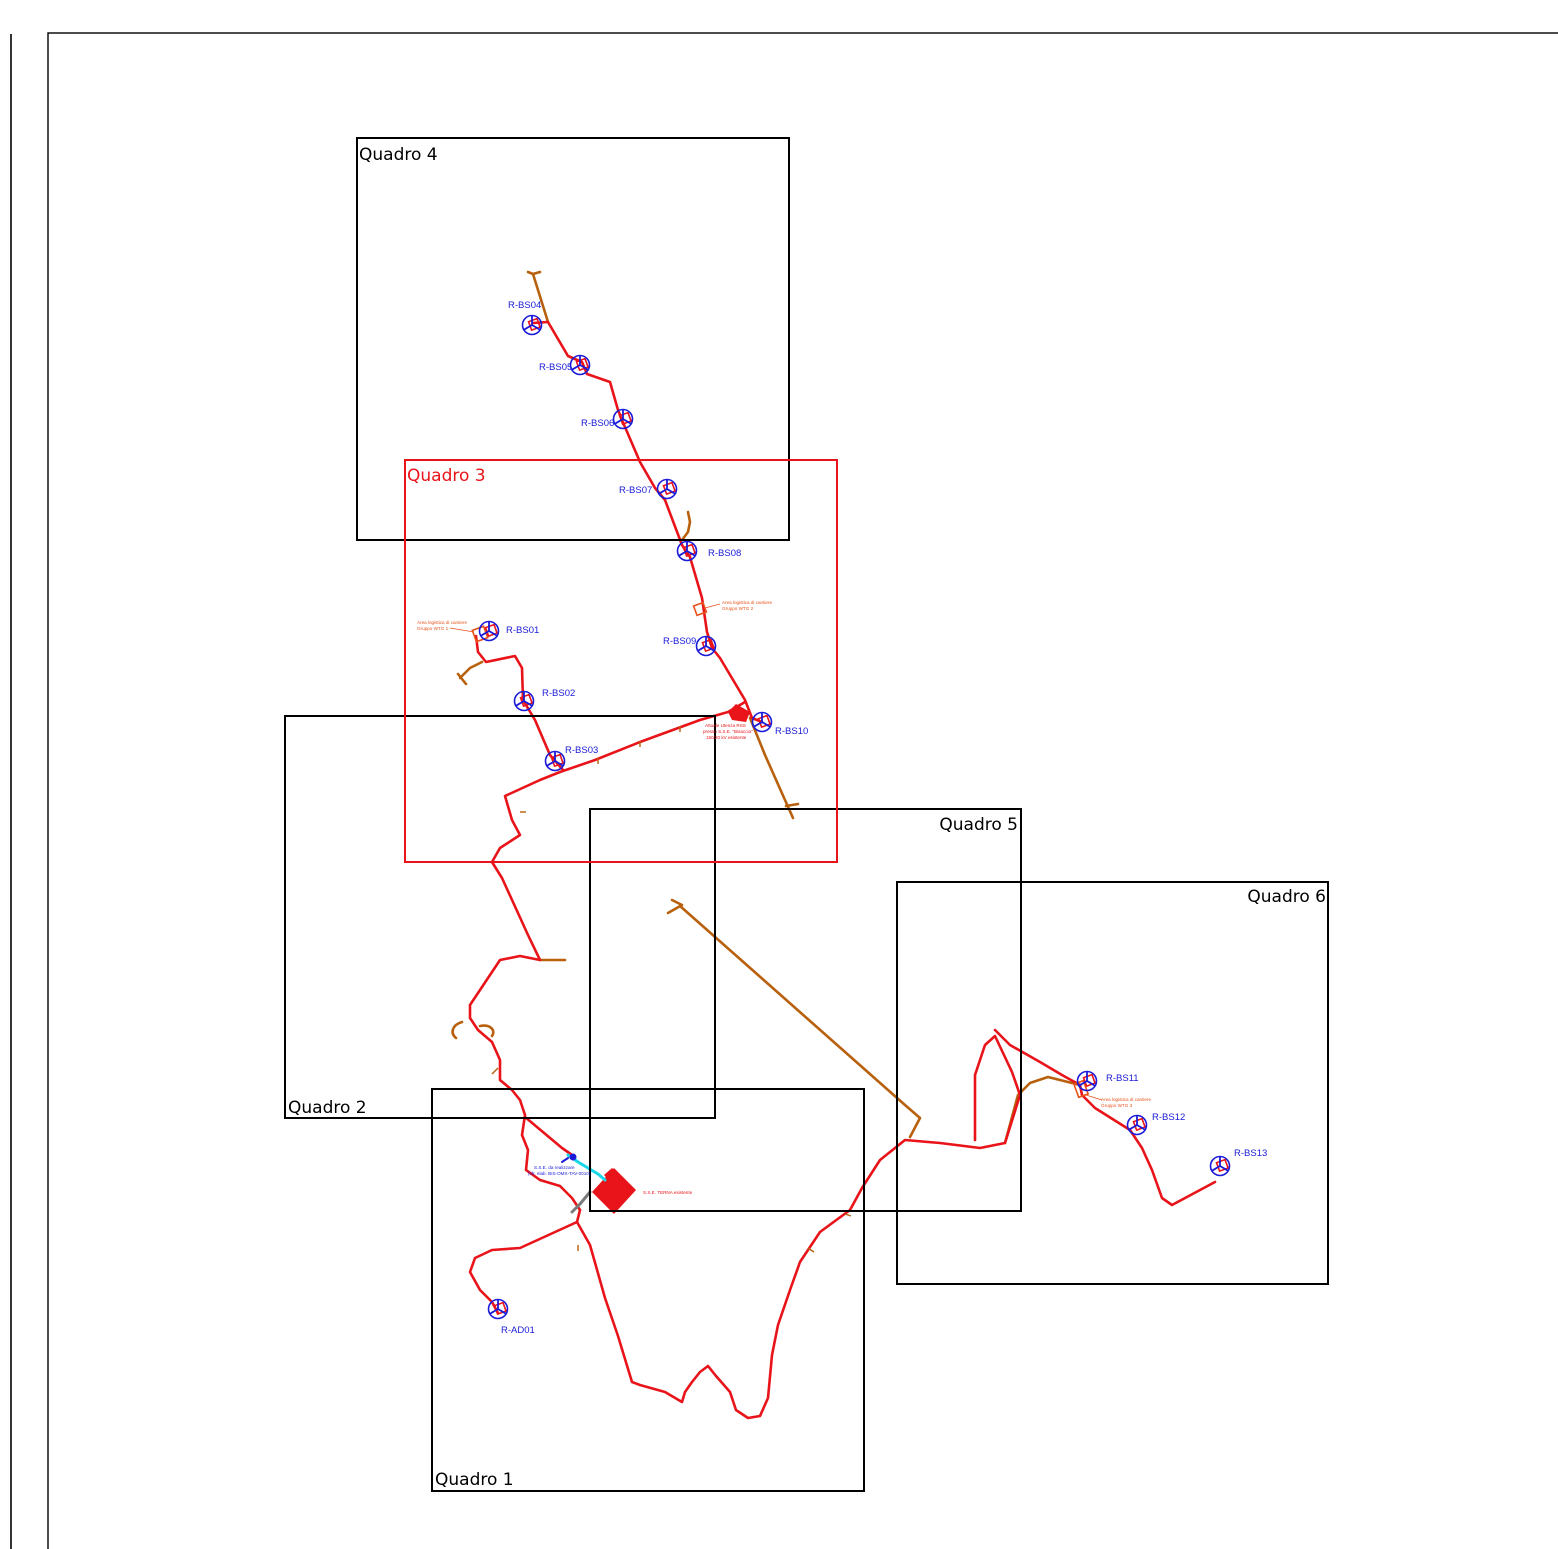 This screenshot has width=1558, height=1549. I want to click on note-utente-line-2: presso S.S.E. "Bisaccia", so click(728, 731).